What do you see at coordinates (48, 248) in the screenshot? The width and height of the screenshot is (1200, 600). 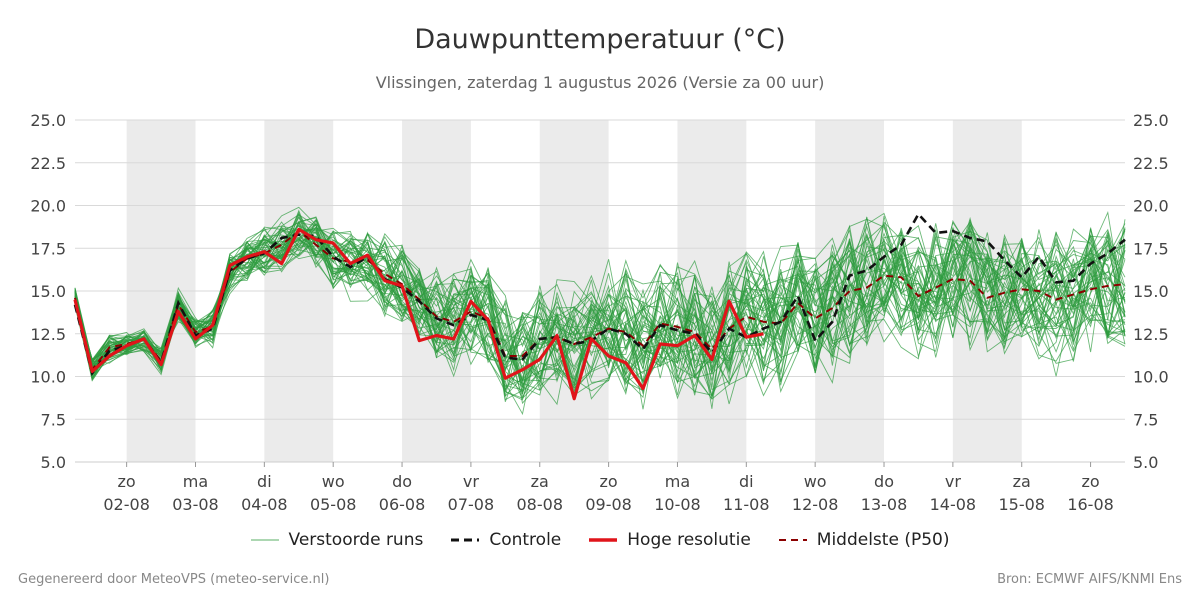 I see `y-tick-label-left: 17.5` at bounding box center [48, 248].